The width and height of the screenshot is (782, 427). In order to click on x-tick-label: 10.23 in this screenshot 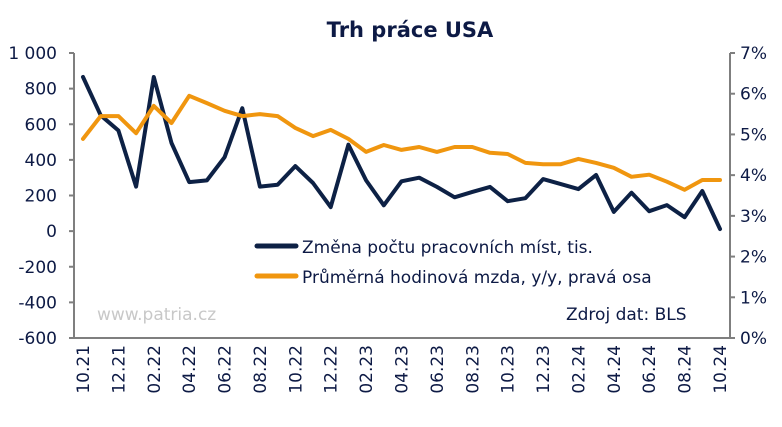, I will do `click(509, 369)`.